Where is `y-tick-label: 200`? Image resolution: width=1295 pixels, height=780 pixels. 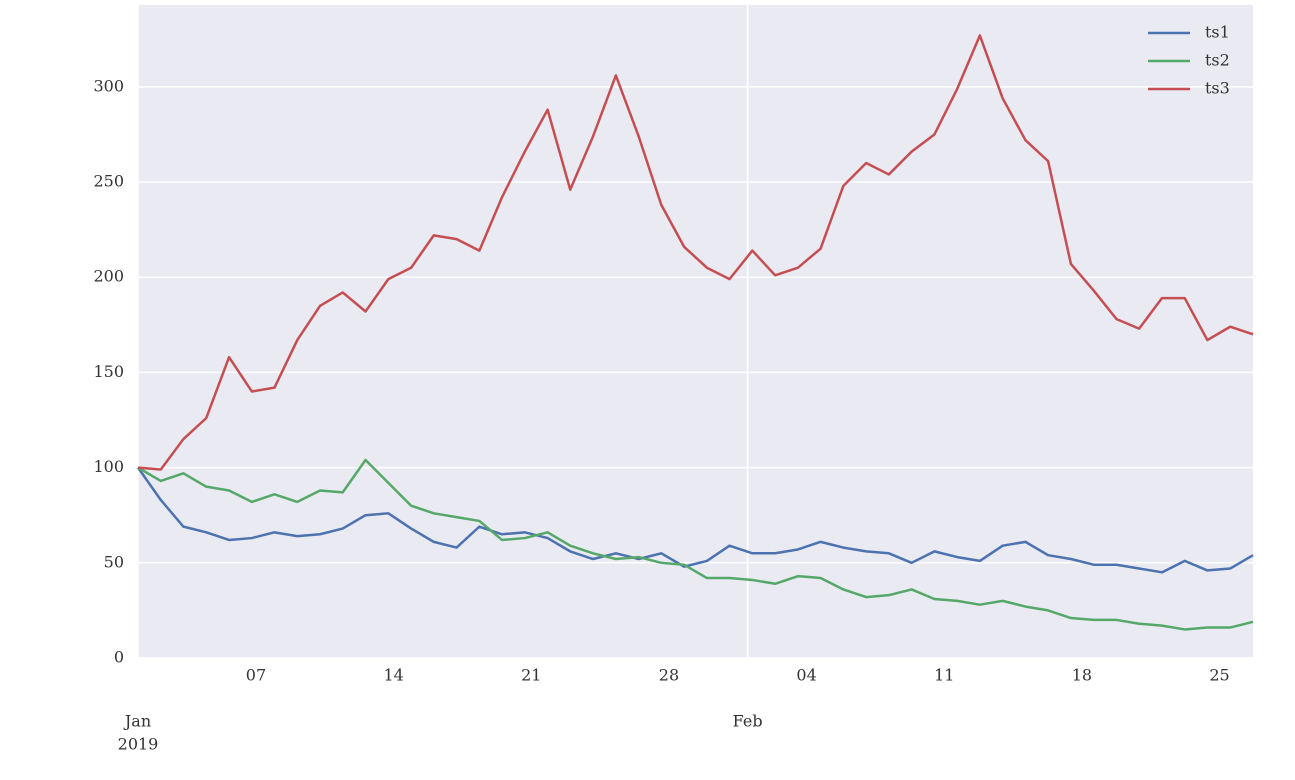
y-tick-label: 200 is located at coordinates (108, 276).